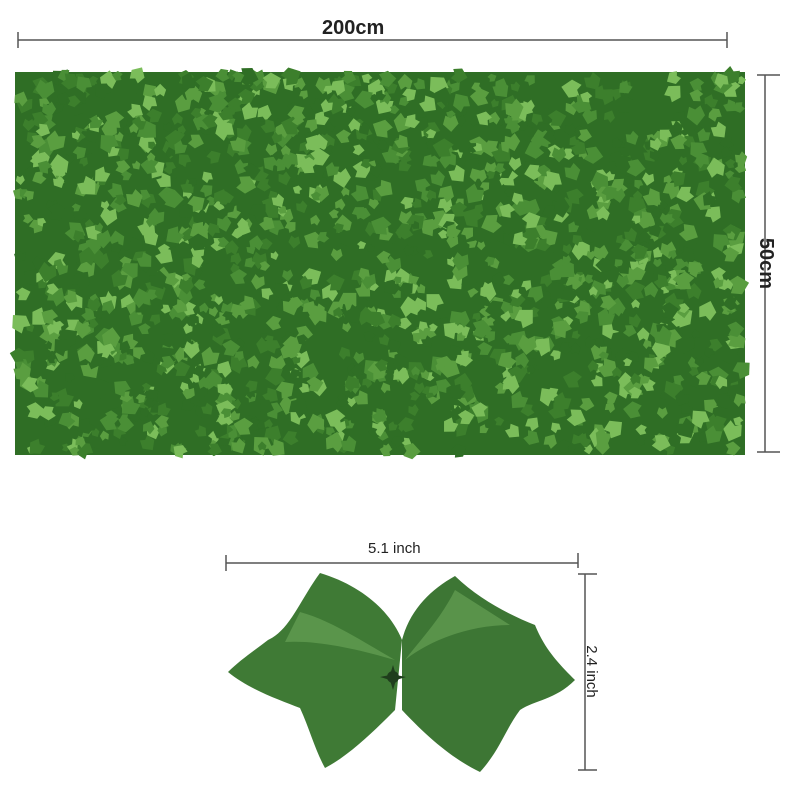 The width and height of the screenshot is (800, 800). I want to click on panel-width-label: 200cm, so click(353, 28).